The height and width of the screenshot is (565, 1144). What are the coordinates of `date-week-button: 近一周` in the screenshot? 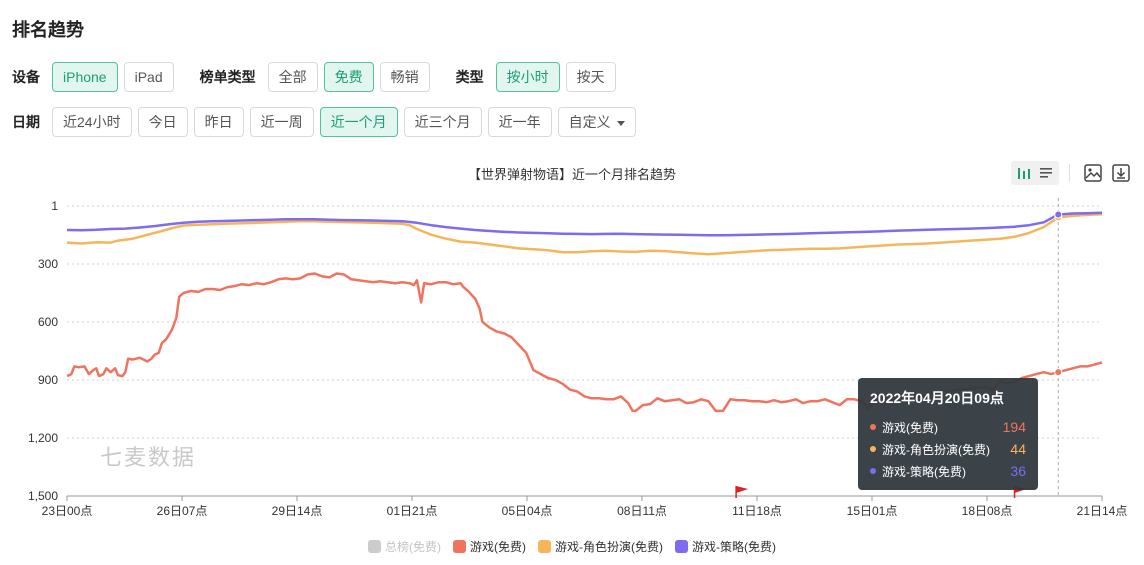 It's located at (281, 122).